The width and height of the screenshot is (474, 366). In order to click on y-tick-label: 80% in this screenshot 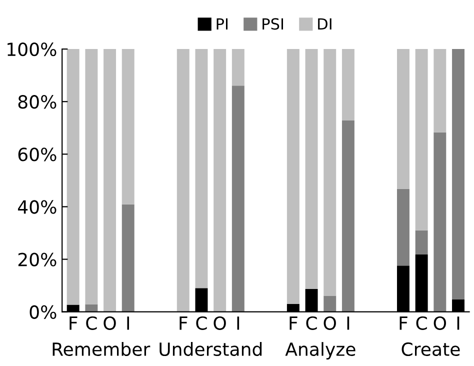, I will do `click(37, 102)`.